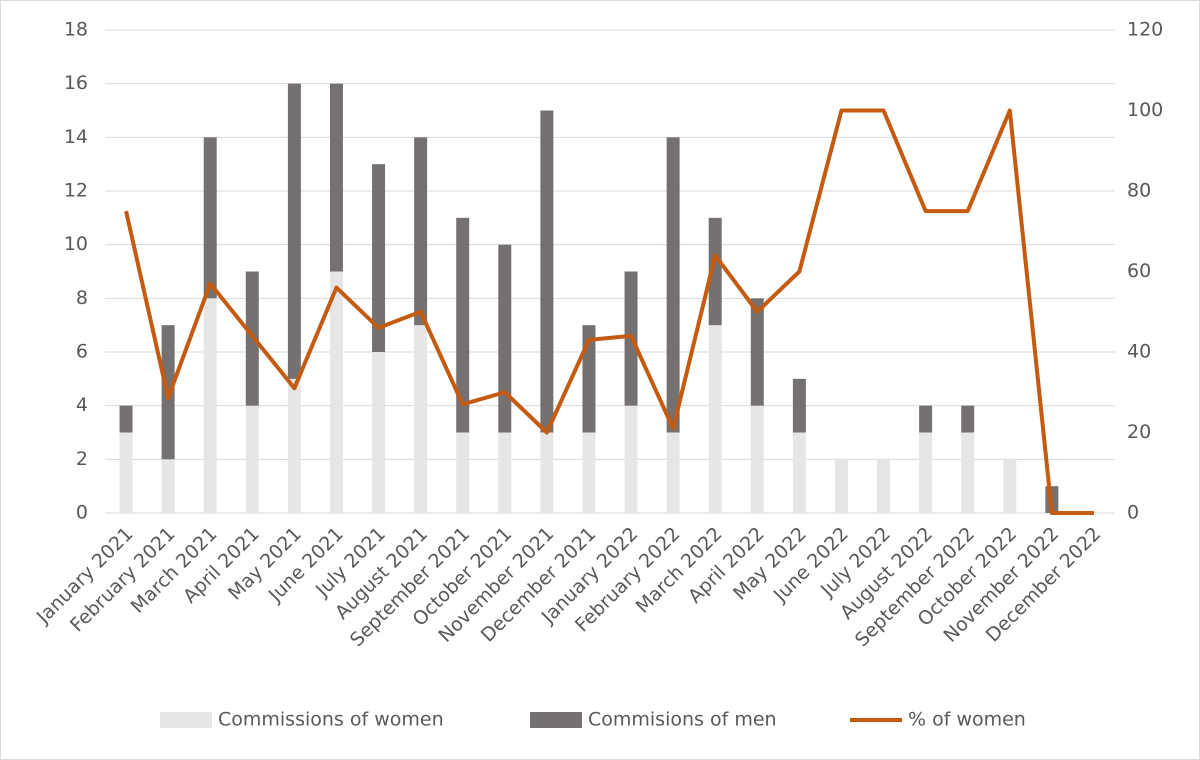 The image size is (1200, 760). Describe the element at coordinates (76, 30) in the screenshot. I see `y-tick-label: 18` at that location.